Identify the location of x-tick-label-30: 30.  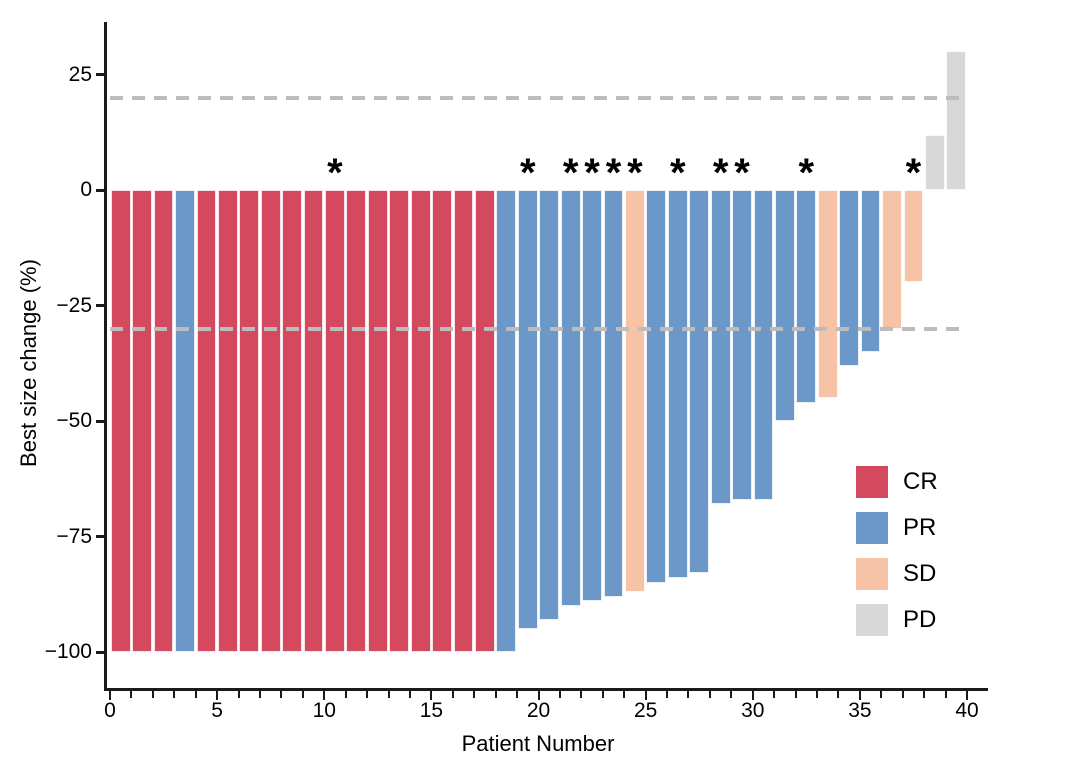
(753, 710).